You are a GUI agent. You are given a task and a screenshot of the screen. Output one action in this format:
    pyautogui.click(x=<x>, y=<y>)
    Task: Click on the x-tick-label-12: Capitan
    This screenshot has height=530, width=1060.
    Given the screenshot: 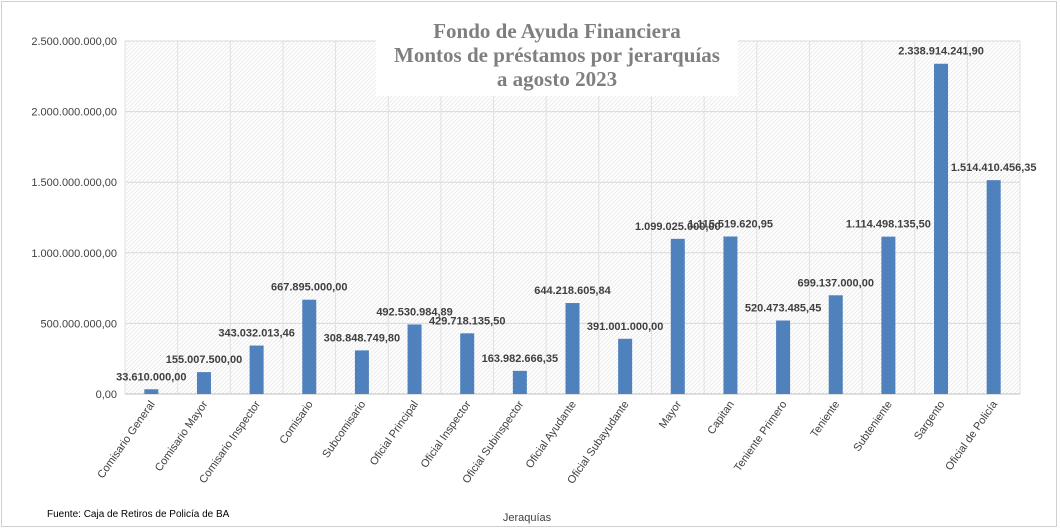 What is the action you would take?
    pyautogui.click(x=721, y=418)
    